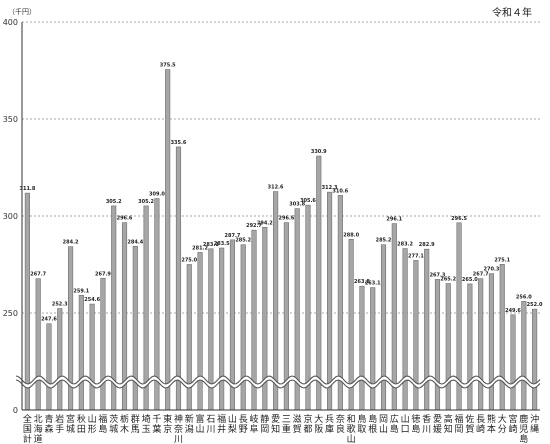 The image size is (550, 444). What do you see at coordinates (254, 424) in the screenshot?
I see `category-label-21: 岐阜` at bounding box center [254, 424].